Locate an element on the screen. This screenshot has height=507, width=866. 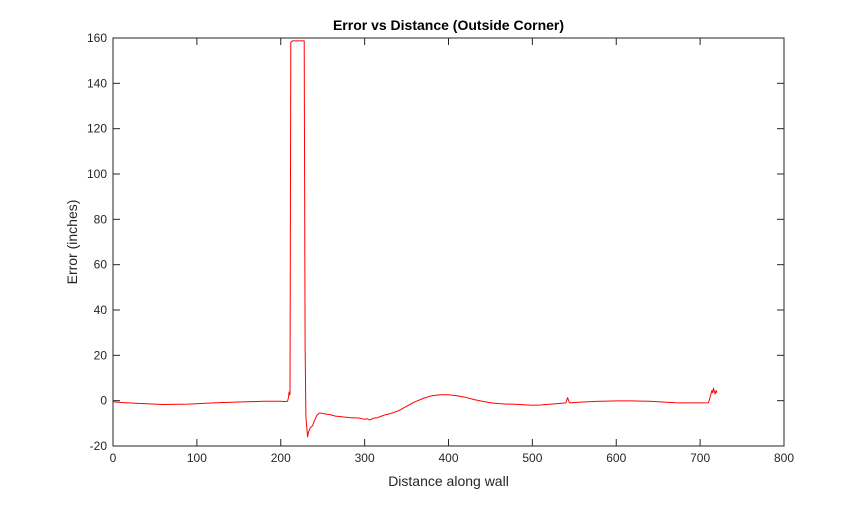
x-tick-label: 400 is located at coordinates (448, 458).